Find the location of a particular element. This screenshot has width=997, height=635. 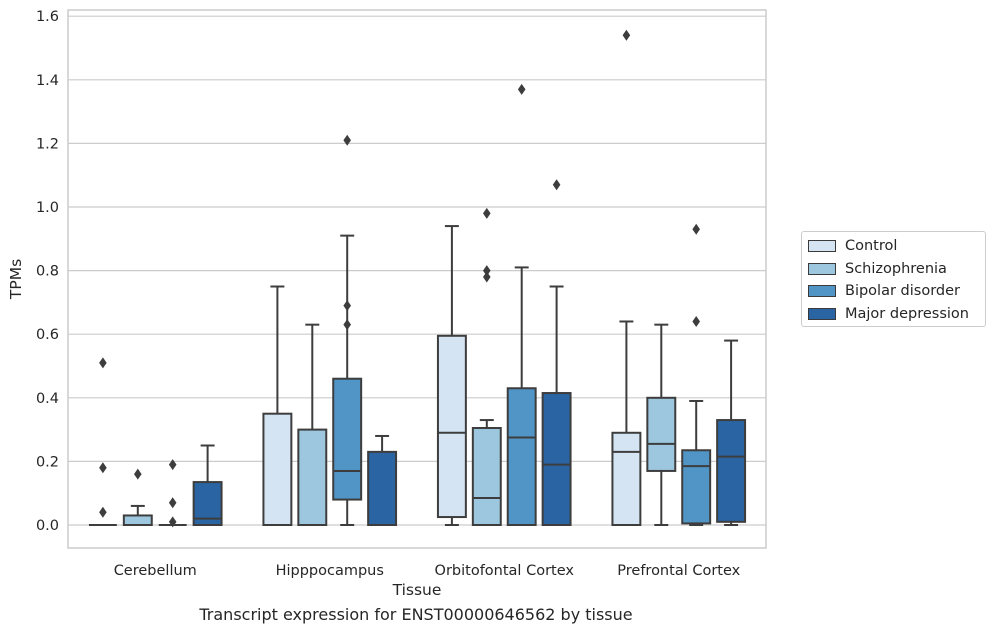

x-tick-label: Cerebellum is located at coordinates (155, 571).